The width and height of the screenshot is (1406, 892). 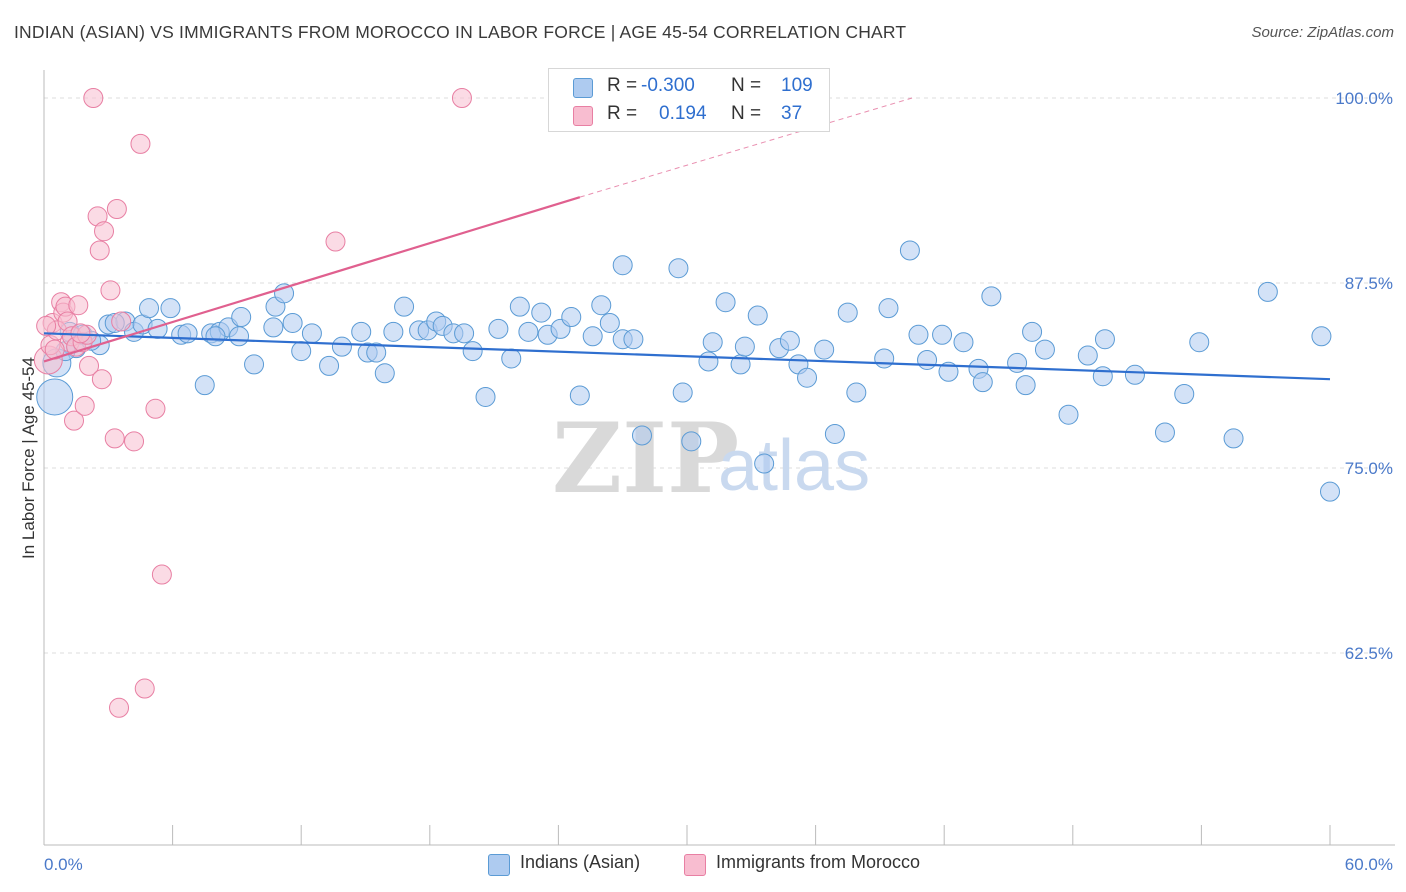 I want to click on bottom-legend-swatch-blue, so click(x=499, y=865).